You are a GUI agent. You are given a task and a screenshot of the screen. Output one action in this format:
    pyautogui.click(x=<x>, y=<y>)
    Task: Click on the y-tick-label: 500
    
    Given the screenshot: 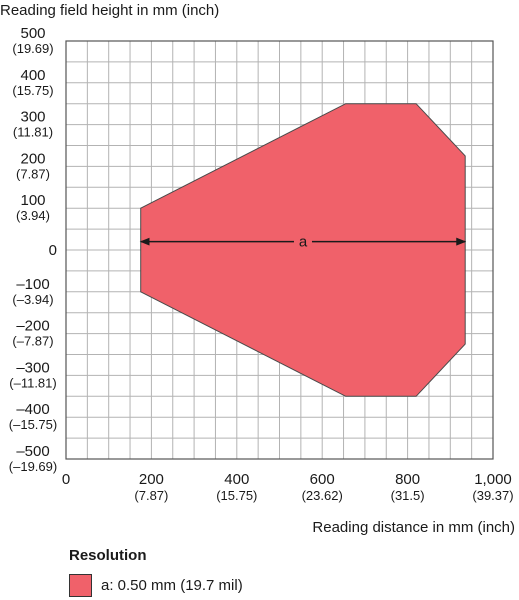 What is the action you would take?
    pyautogui.click(x=32, y=33)
    